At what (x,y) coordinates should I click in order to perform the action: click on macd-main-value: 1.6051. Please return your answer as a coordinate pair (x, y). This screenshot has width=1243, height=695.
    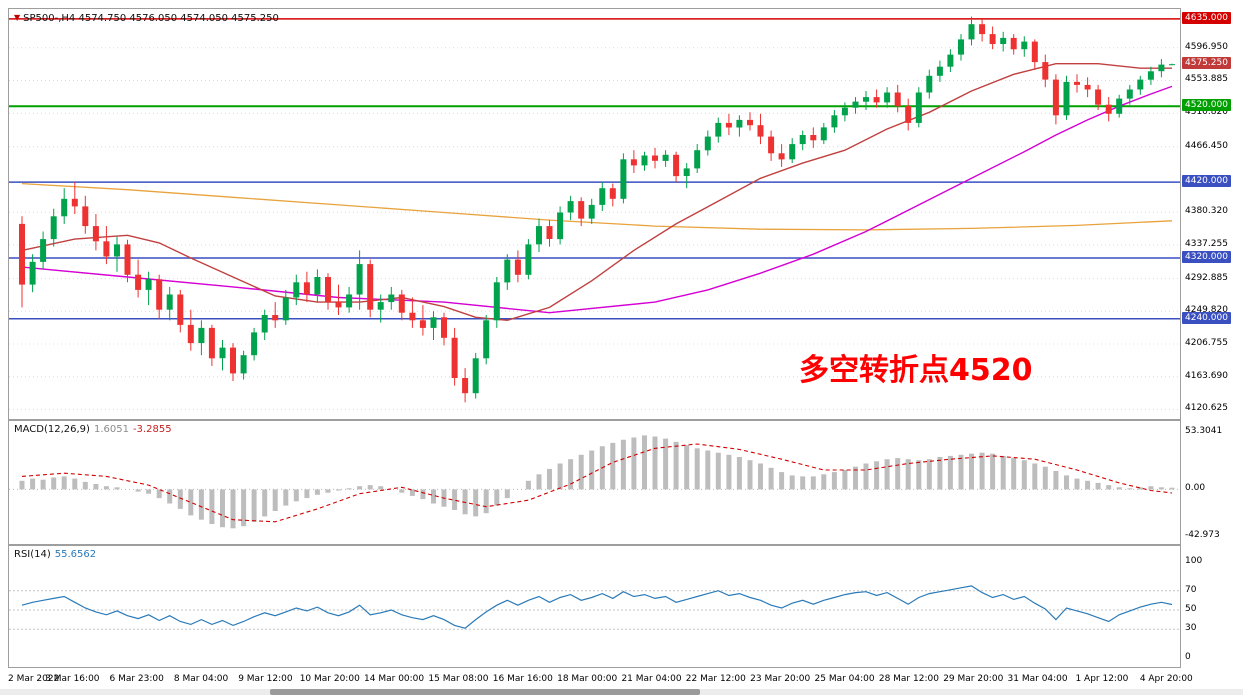
    Looking at the image, I should click on (111, 429).